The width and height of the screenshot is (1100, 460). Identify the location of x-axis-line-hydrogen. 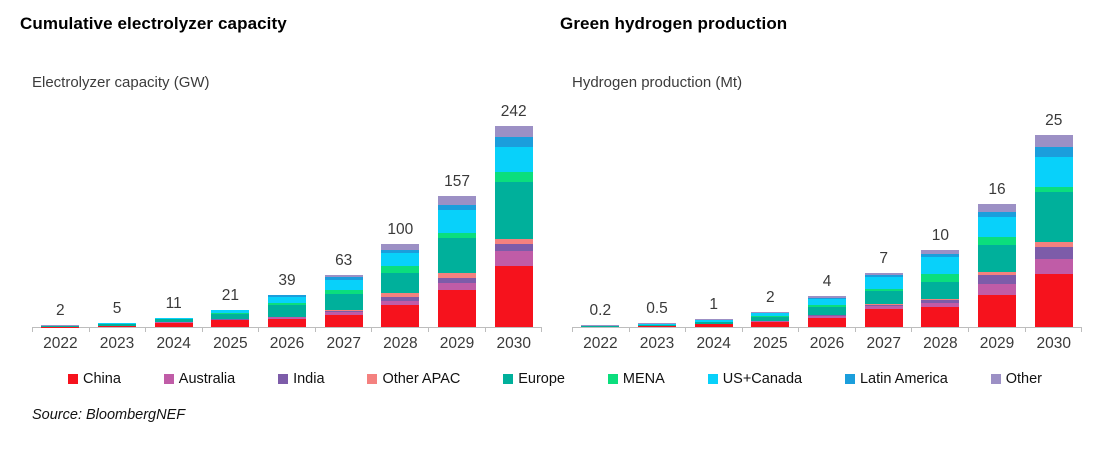
(827, 329).